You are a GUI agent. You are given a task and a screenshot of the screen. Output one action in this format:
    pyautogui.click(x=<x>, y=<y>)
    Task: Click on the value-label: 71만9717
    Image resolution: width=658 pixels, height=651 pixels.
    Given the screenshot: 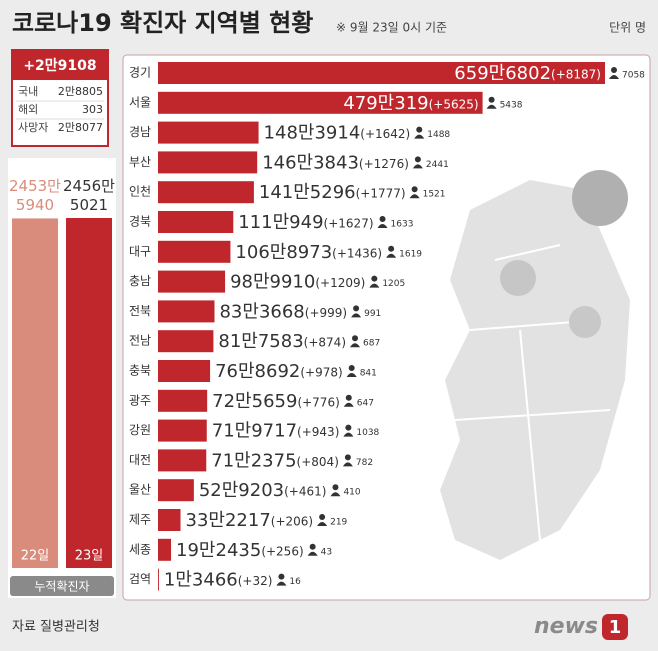 What is the action you would take?
    pyautogui.click(x=254, y=431)
    